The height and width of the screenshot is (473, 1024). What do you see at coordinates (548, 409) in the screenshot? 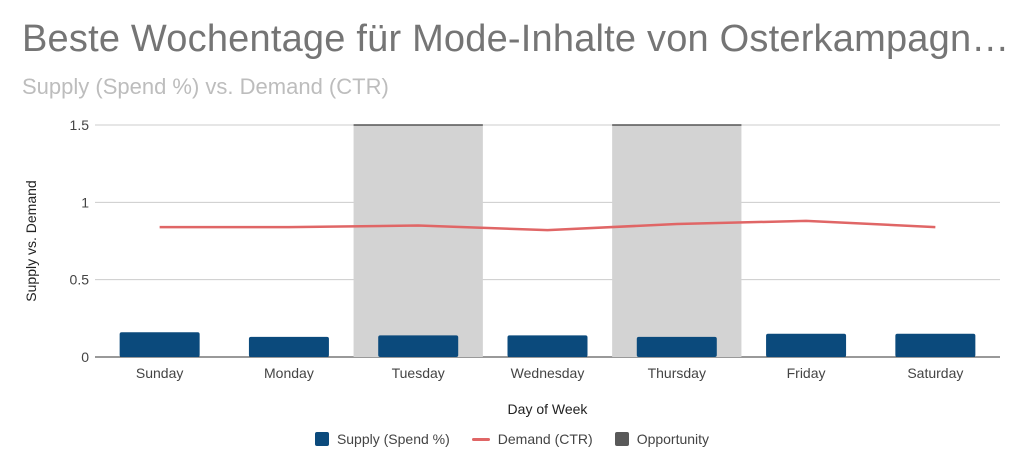
I see `x-axis-title: Day of Week` at bounding box center [548, 409].